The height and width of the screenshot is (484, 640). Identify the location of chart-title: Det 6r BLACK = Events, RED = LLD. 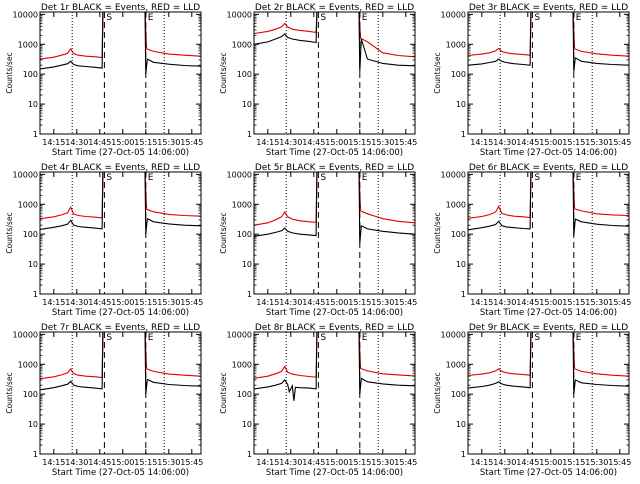
(548, 168).